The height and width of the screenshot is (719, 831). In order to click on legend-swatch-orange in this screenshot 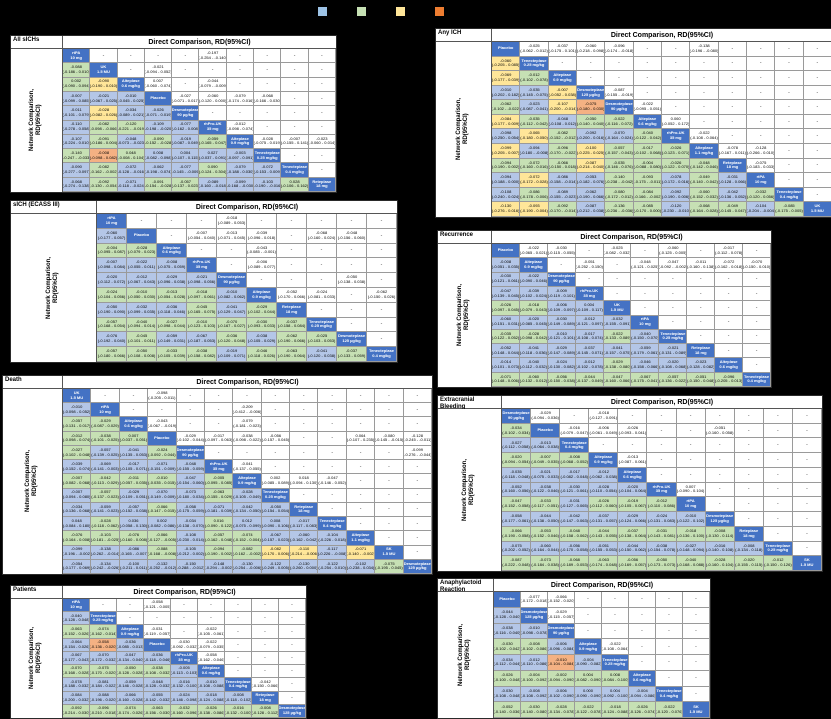, I will do `click(439, 11)`.